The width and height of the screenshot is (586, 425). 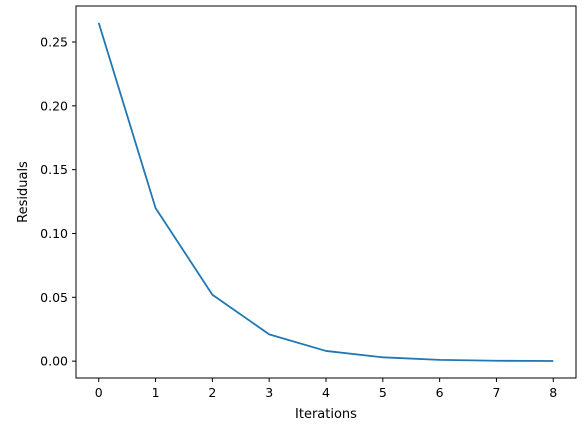 I want to click on x-tick-label: 7, so click(x=496, y=392).